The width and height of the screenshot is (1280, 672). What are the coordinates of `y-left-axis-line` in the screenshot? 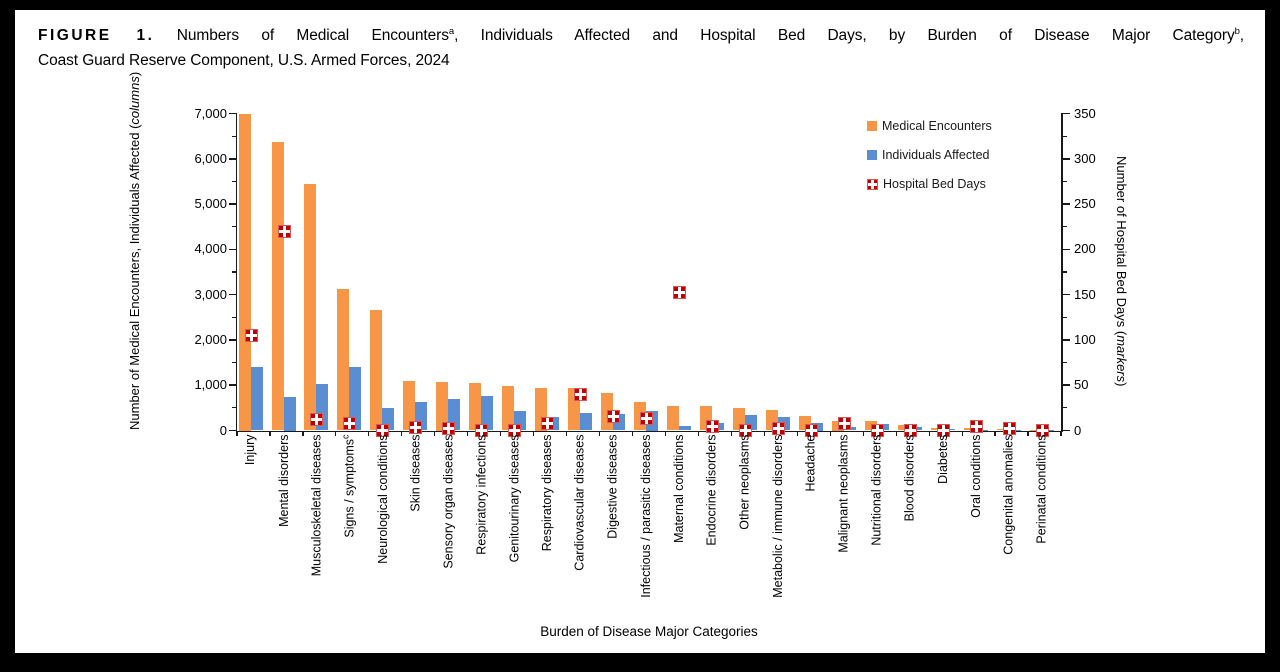 It's located at (236, 272).